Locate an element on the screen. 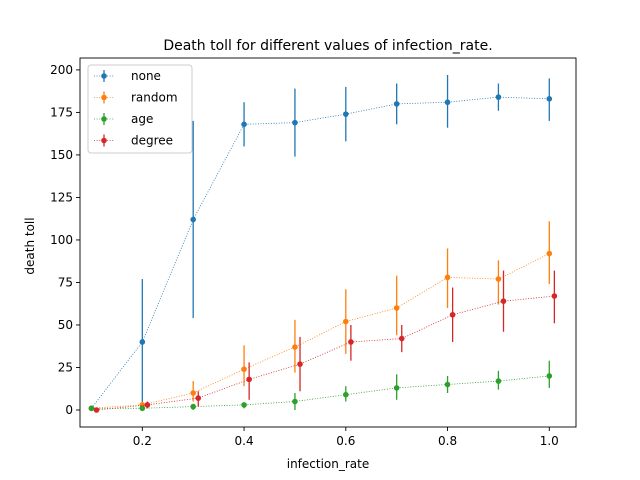 This screenshot has width=640, height=480. series-line-age is located at coordinates (320, 392).